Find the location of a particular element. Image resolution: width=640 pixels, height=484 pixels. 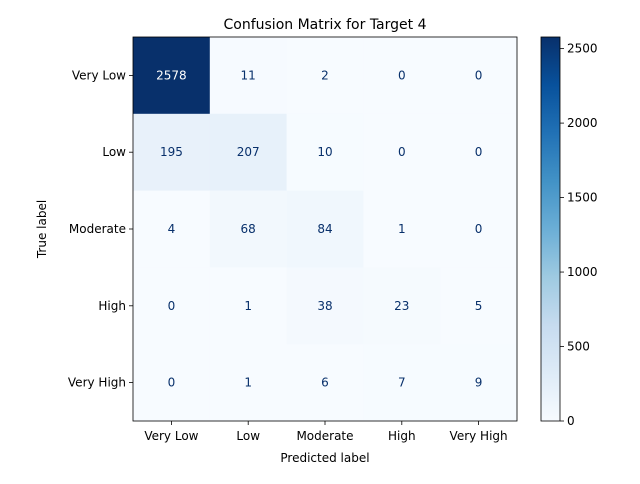

cell-value-label: 195 is located at coordinates (171, 152).